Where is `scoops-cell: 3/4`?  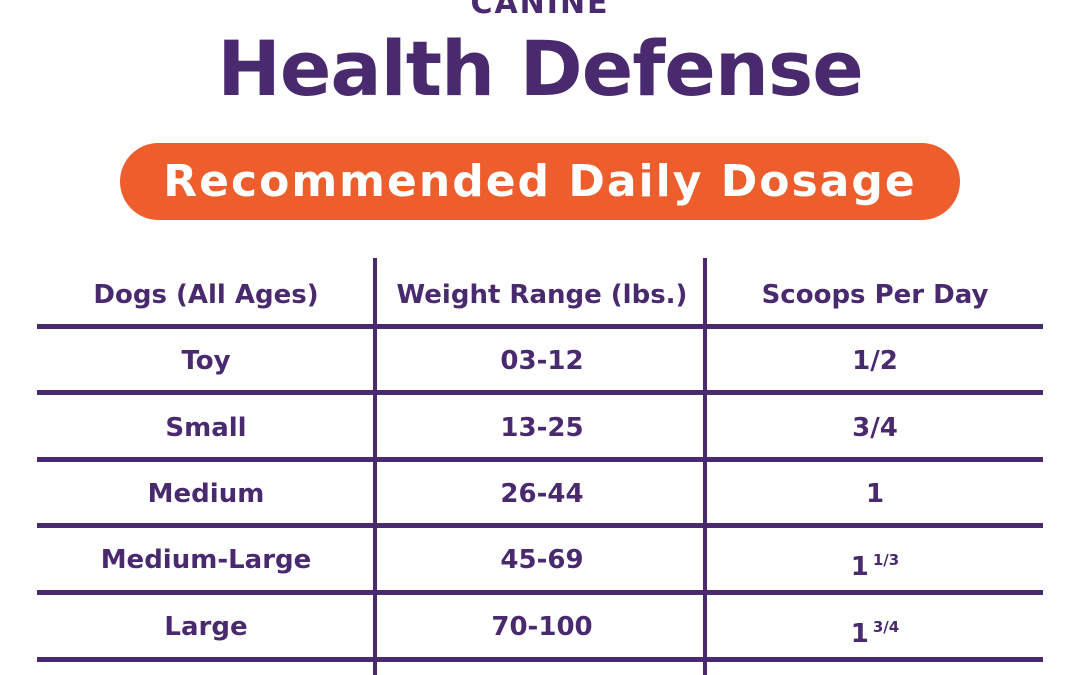
scoops-cell: 3/4 is located at coordinates (875, 428).